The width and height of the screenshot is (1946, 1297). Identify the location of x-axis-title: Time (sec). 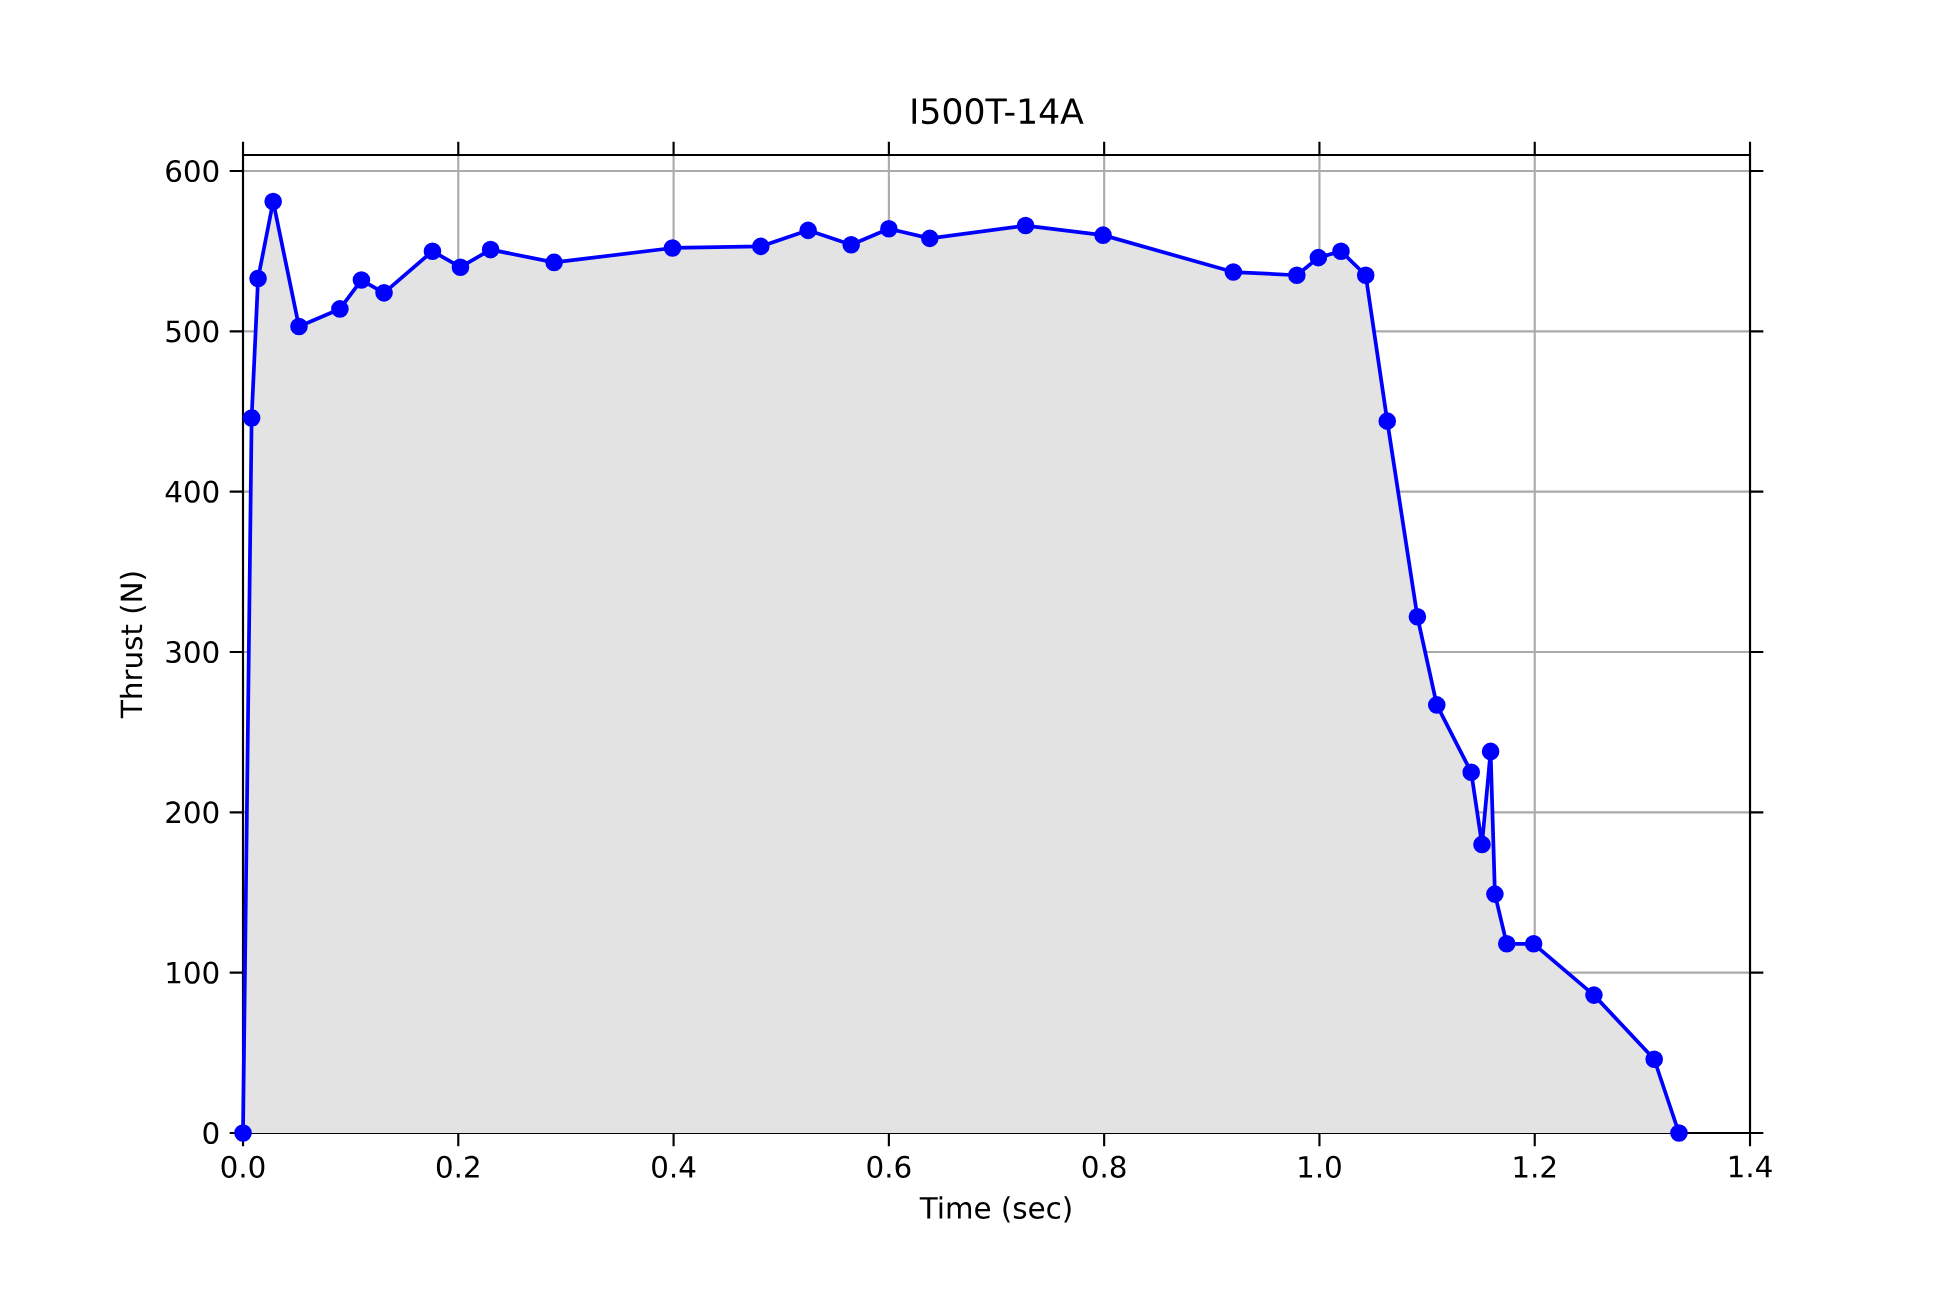
(995, 1209).